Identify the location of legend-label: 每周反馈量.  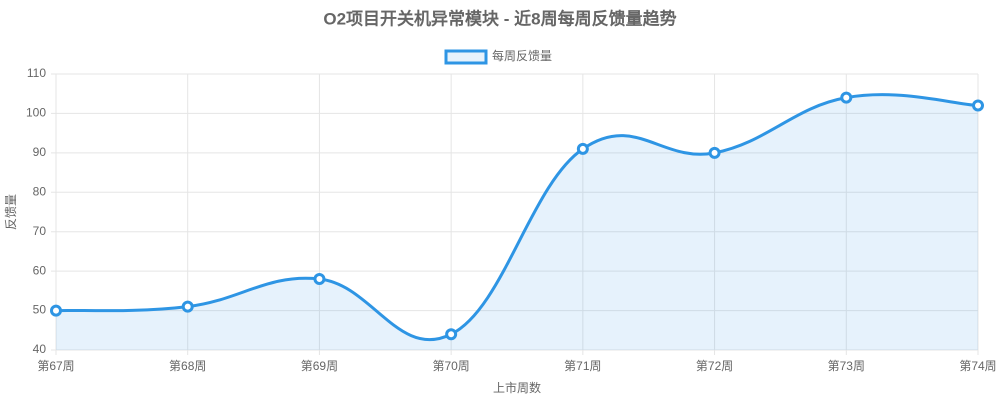
(522, 55).